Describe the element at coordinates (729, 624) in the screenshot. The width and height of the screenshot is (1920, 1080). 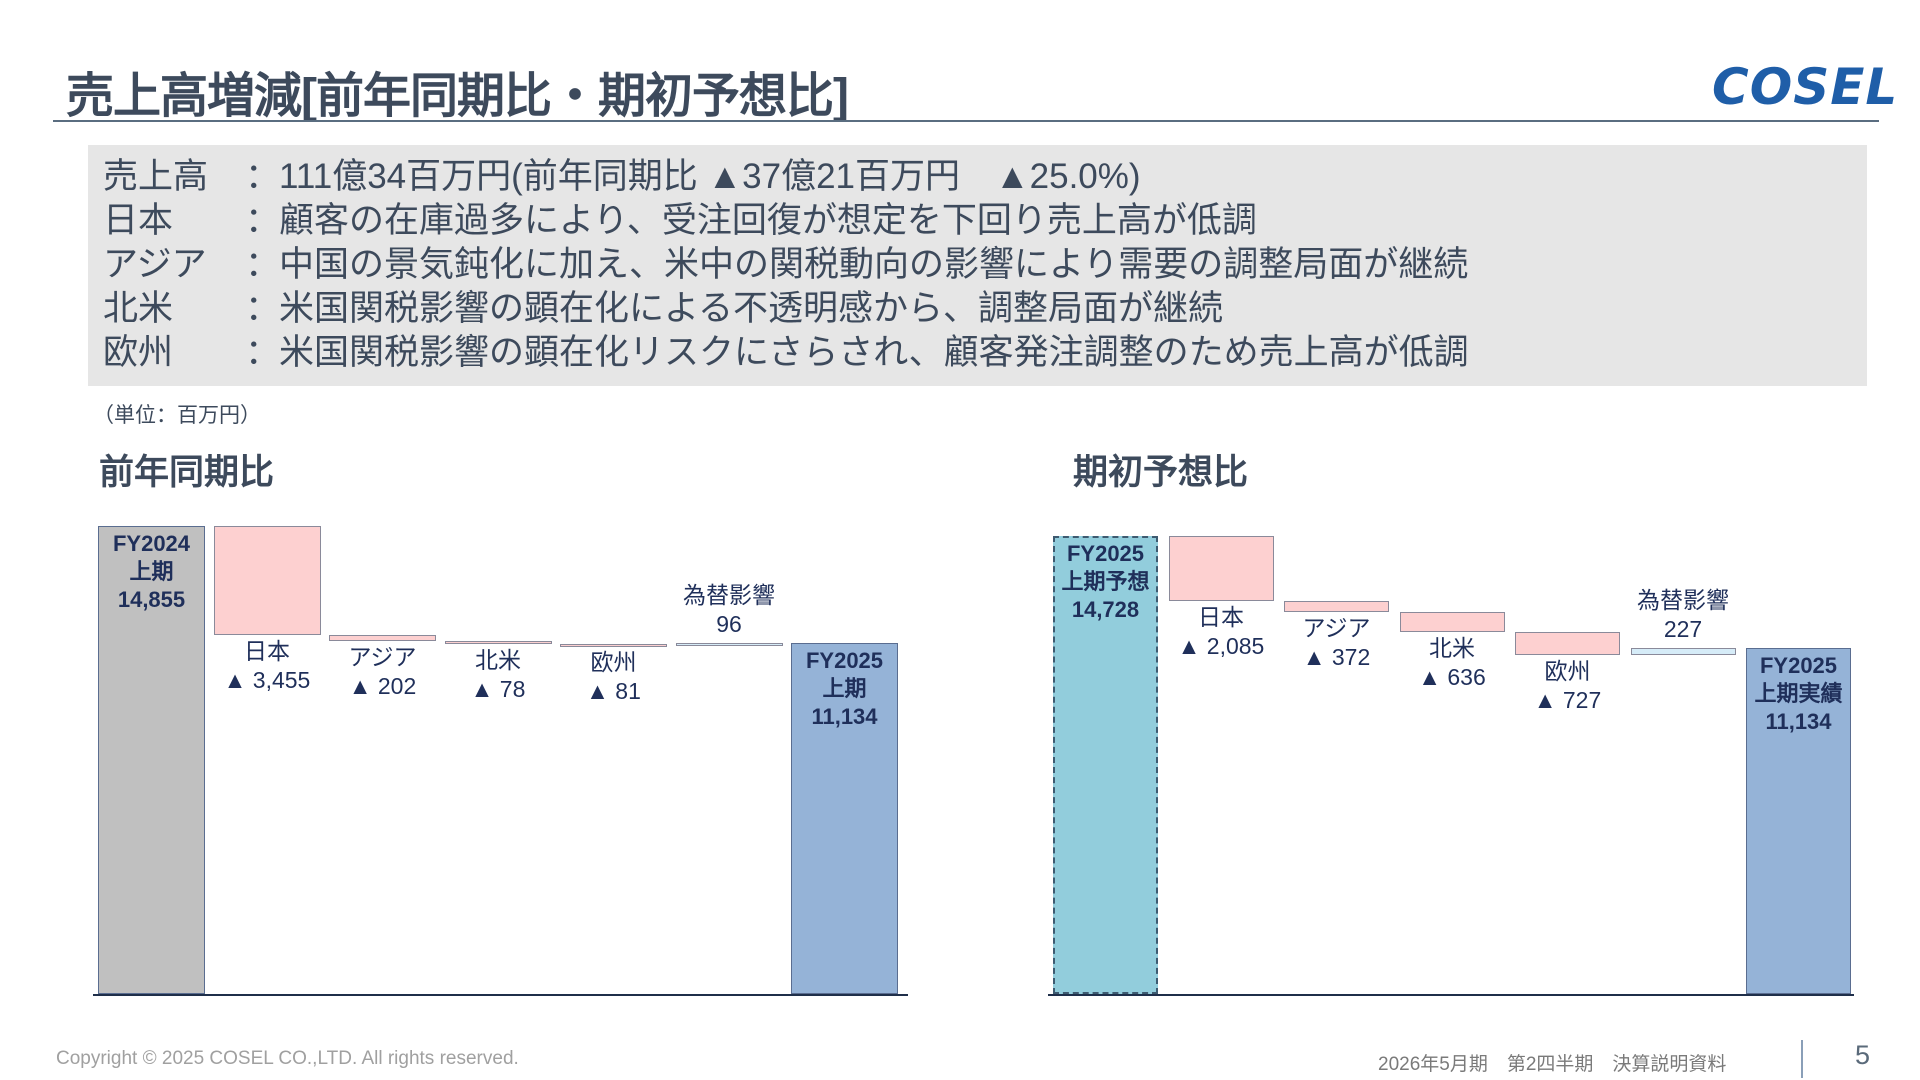
I see `step-value: 96` at that location.